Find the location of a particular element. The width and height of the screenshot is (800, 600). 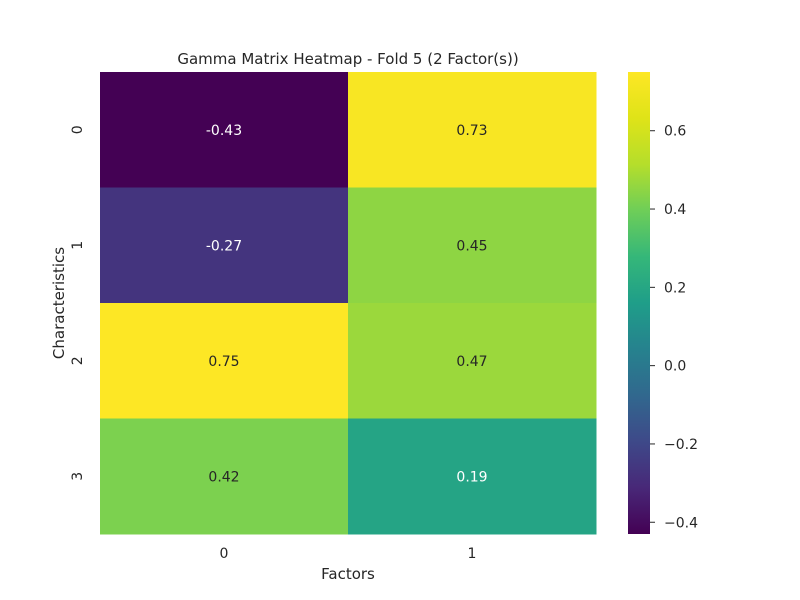

colorbar-tick-label: 0.2 is located at coordinates (675, 288).